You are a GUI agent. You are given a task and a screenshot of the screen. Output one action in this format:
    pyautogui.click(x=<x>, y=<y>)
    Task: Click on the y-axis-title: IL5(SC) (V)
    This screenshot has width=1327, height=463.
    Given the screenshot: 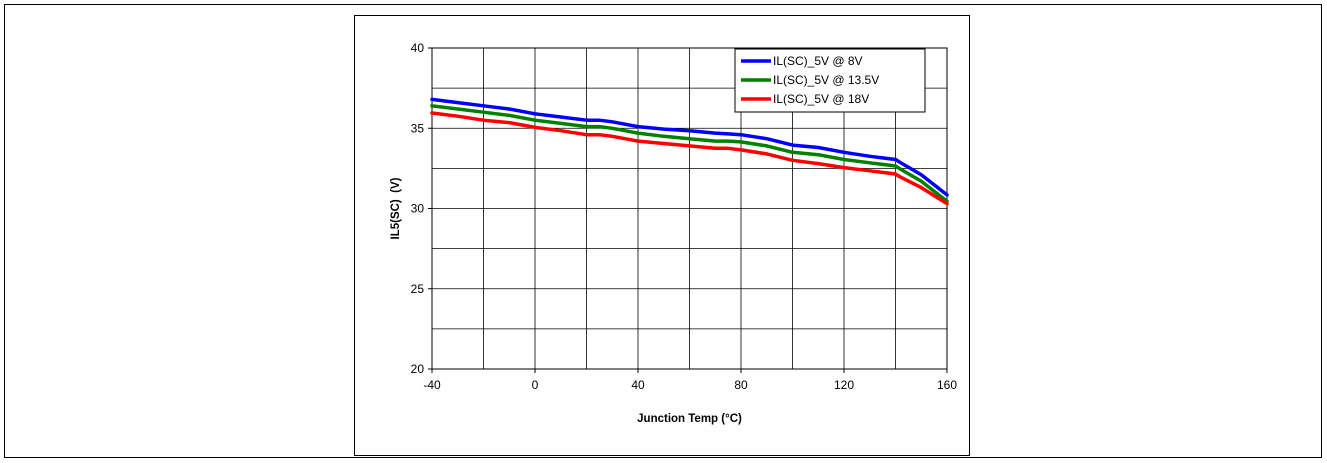 What is the action you would take?
    pyautogui.click(x=396, y=208)
    